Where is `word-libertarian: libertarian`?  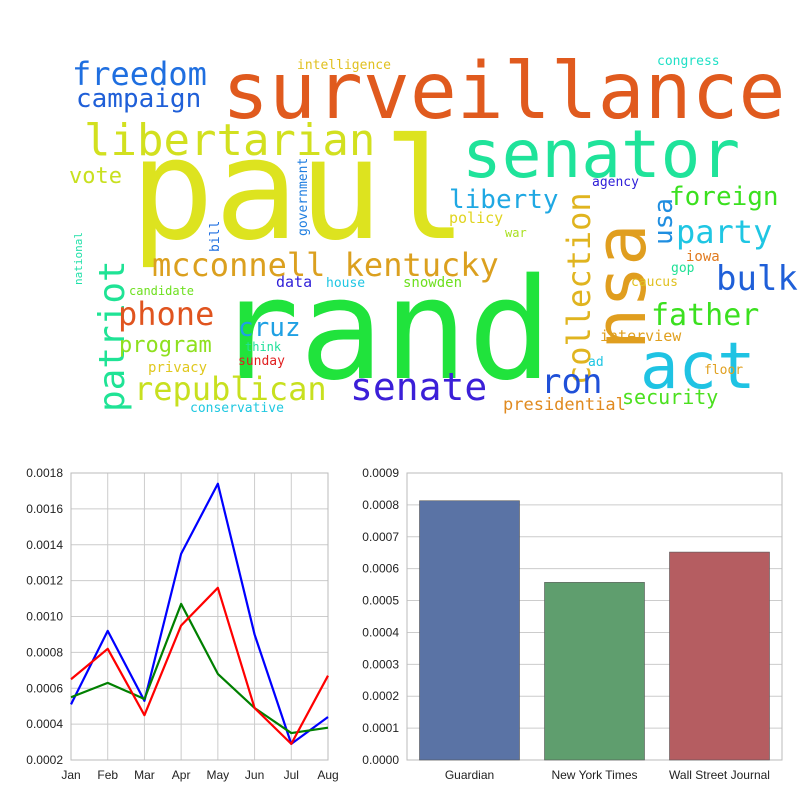
word-libertarian: libertarian is located at coordinates (229, 140).